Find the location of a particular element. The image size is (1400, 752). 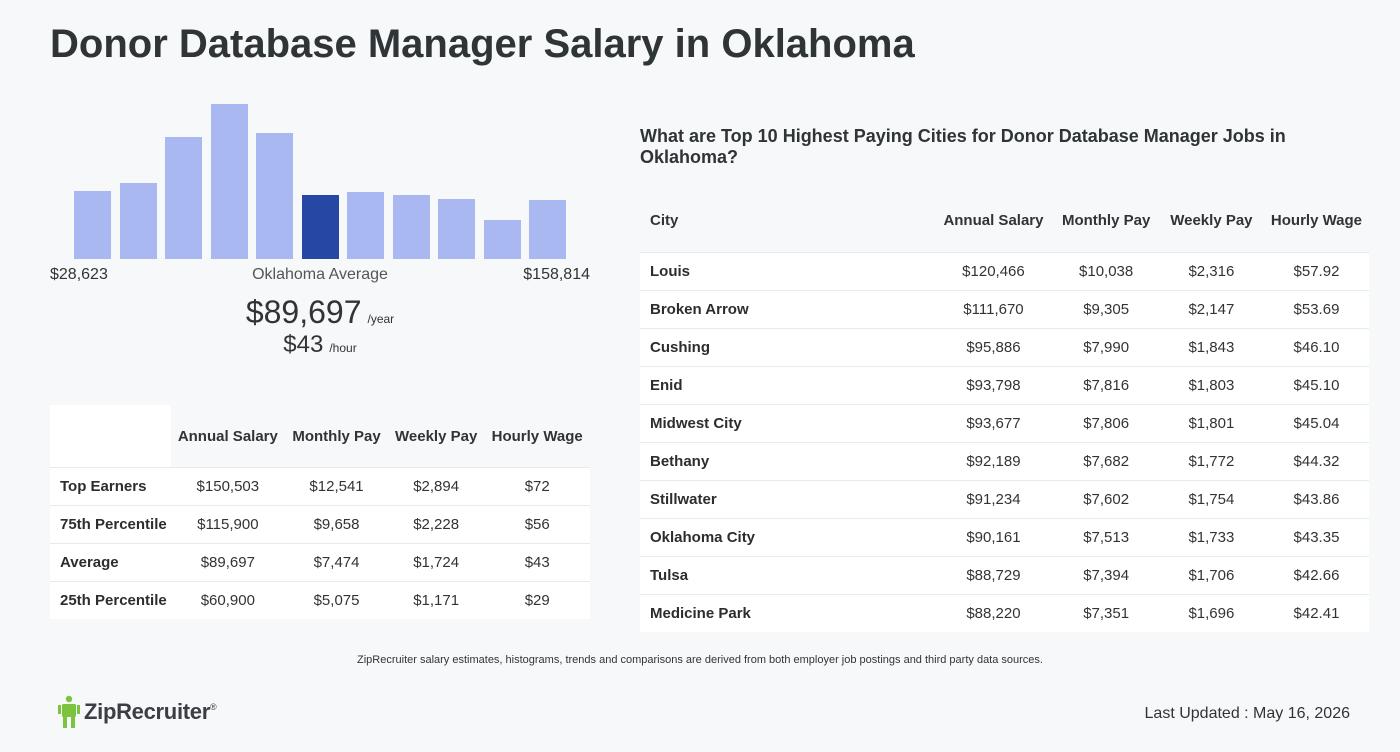

city-cell: $1,754 is located at coordinates (1211, 499).